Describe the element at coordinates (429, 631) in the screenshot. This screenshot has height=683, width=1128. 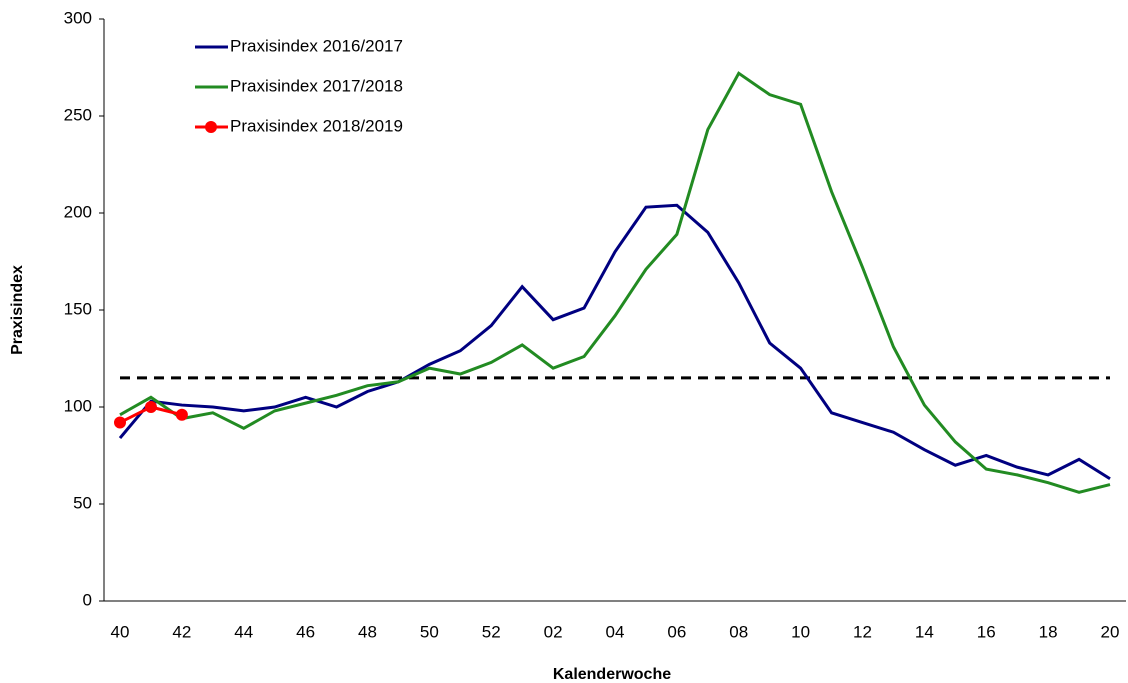
I see `x-tick-label: 50` at that location.